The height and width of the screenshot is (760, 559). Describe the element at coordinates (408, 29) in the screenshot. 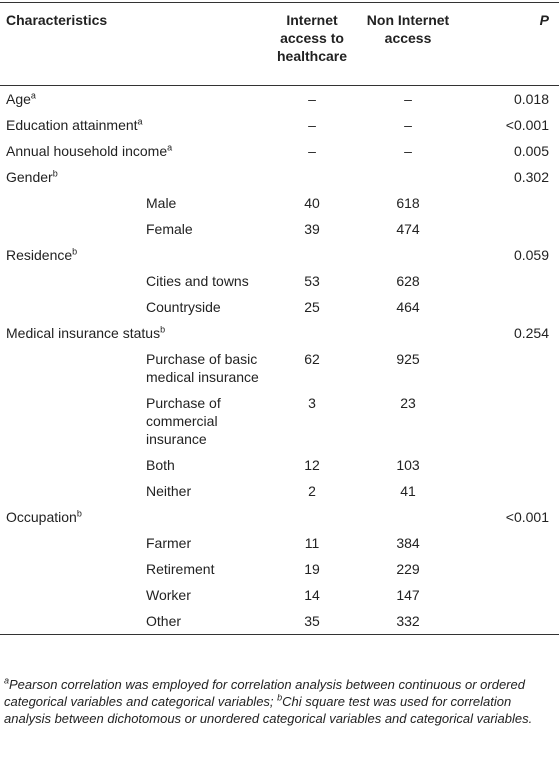

I see `header-cell: Non Internet access` at that location.